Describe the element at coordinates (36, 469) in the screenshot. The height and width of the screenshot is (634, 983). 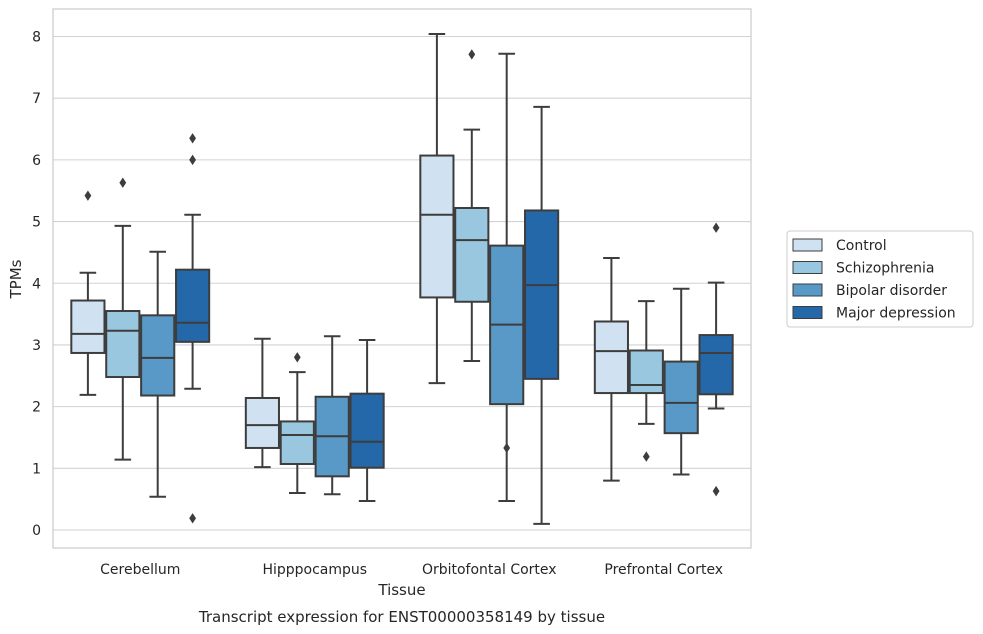
I see `y-tick-label: 1` at that location.